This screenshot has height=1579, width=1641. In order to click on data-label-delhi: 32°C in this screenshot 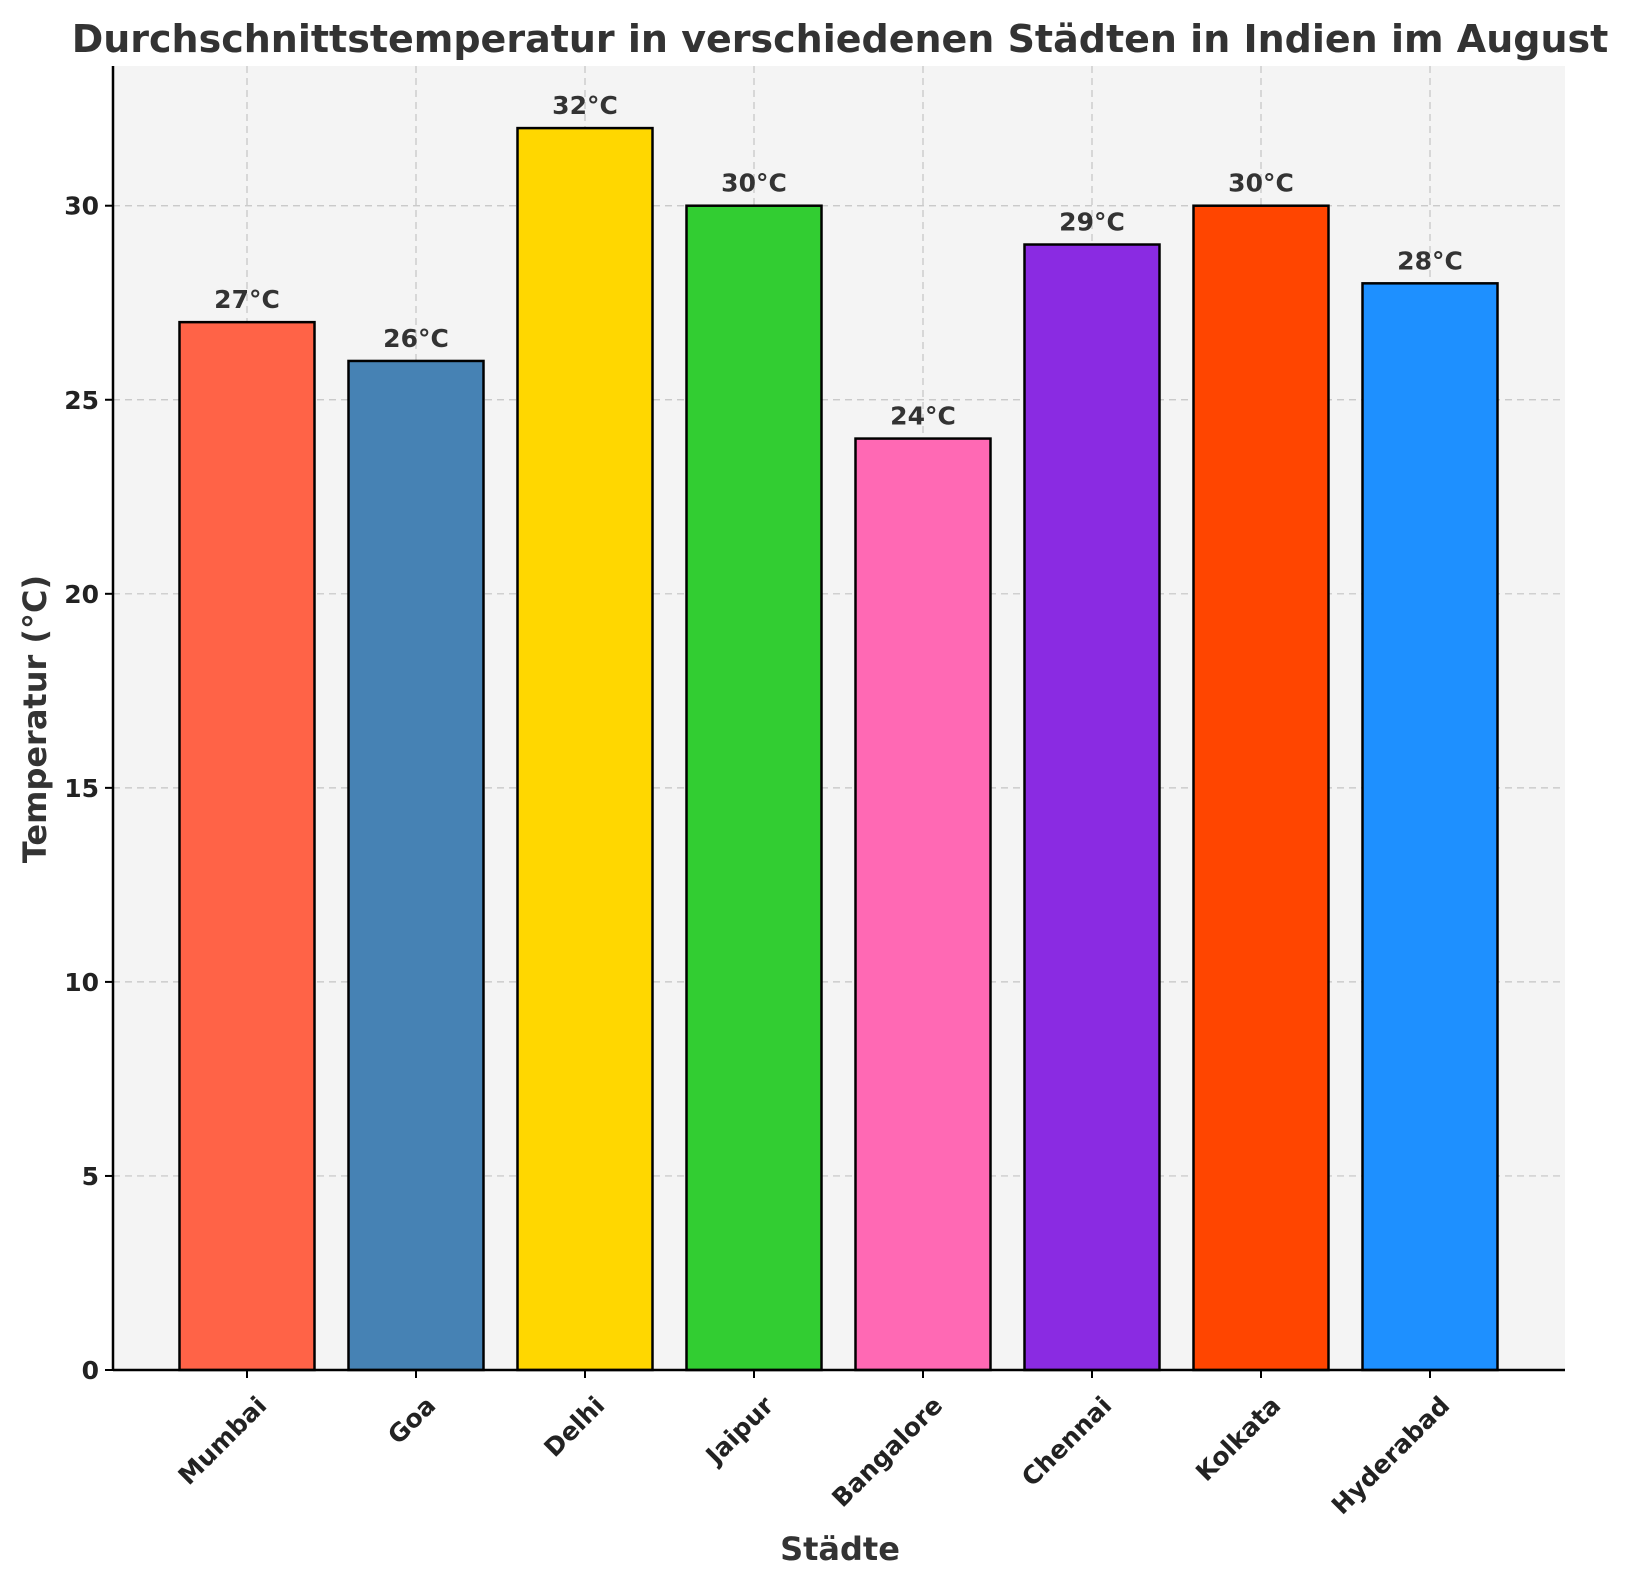, I will do `click(585, 105)`.